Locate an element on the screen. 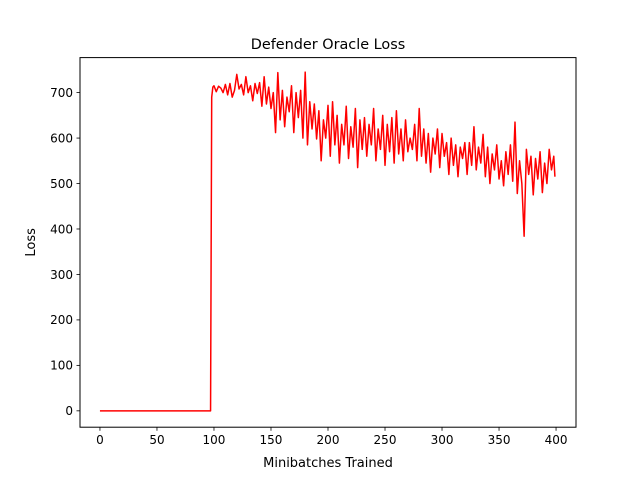 Image resolution: width=640 pixels, height=484 pixels. y-tick-label: 700 is located at coordinates (61, 93).